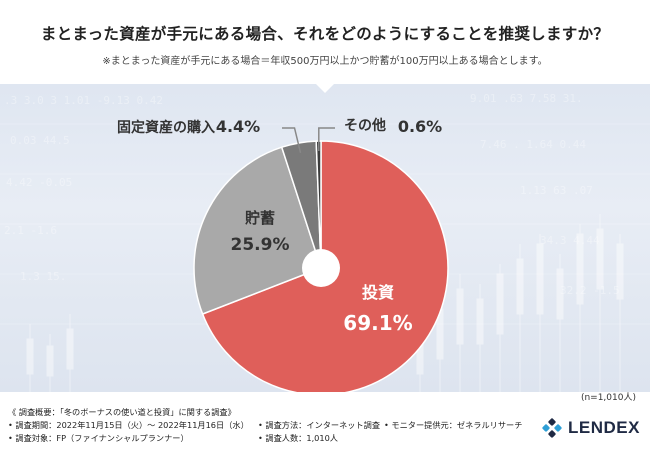 The image size is (650, 450). I want to click on lendex-logo: LENDEX, so click(591, 428).